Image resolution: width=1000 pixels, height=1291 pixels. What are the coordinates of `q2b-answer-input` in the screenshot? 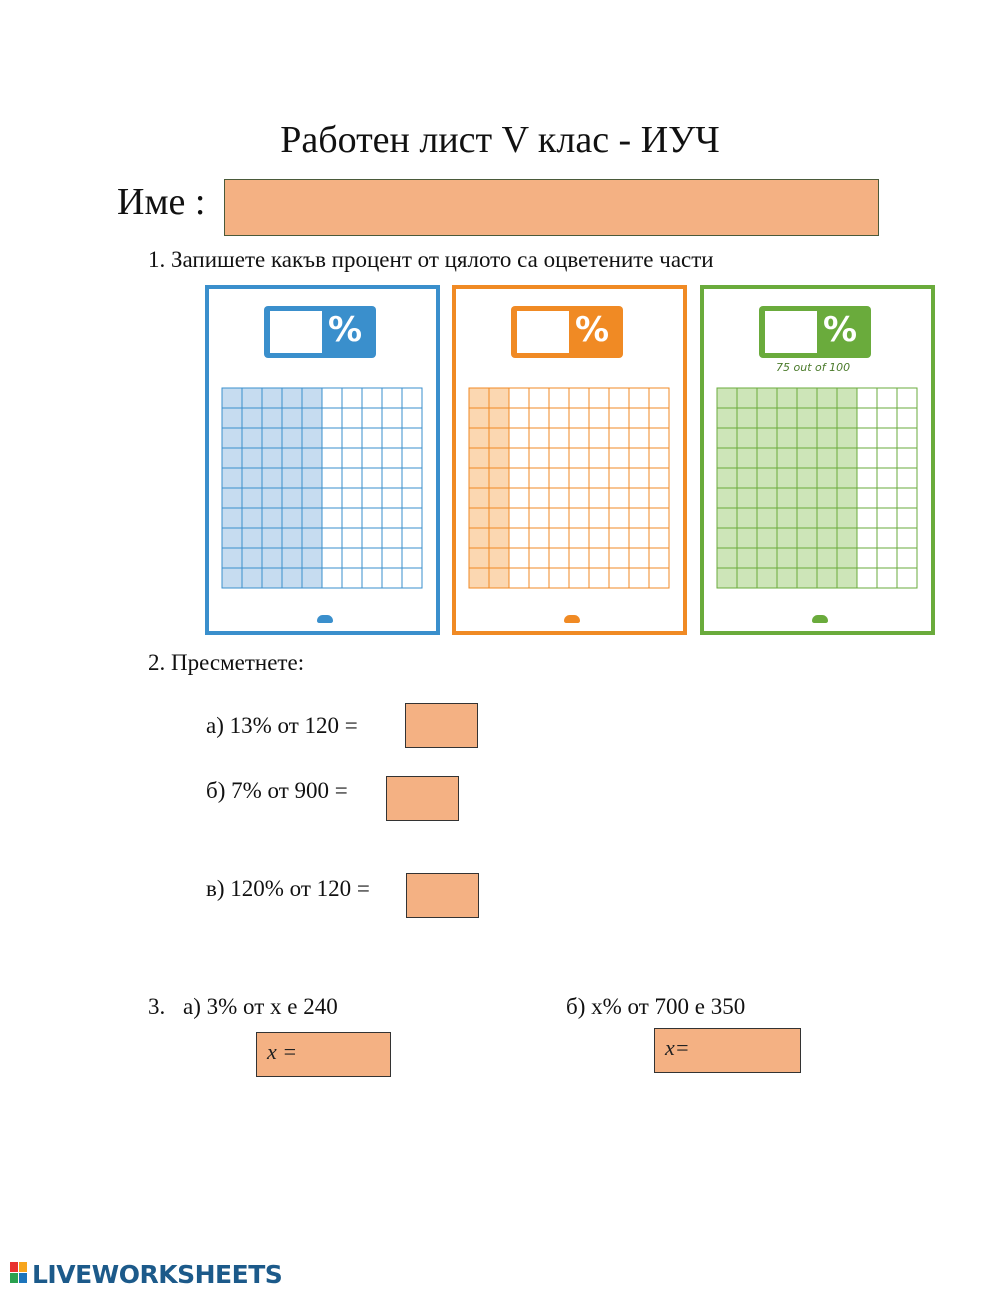 It's located at (422, 798).